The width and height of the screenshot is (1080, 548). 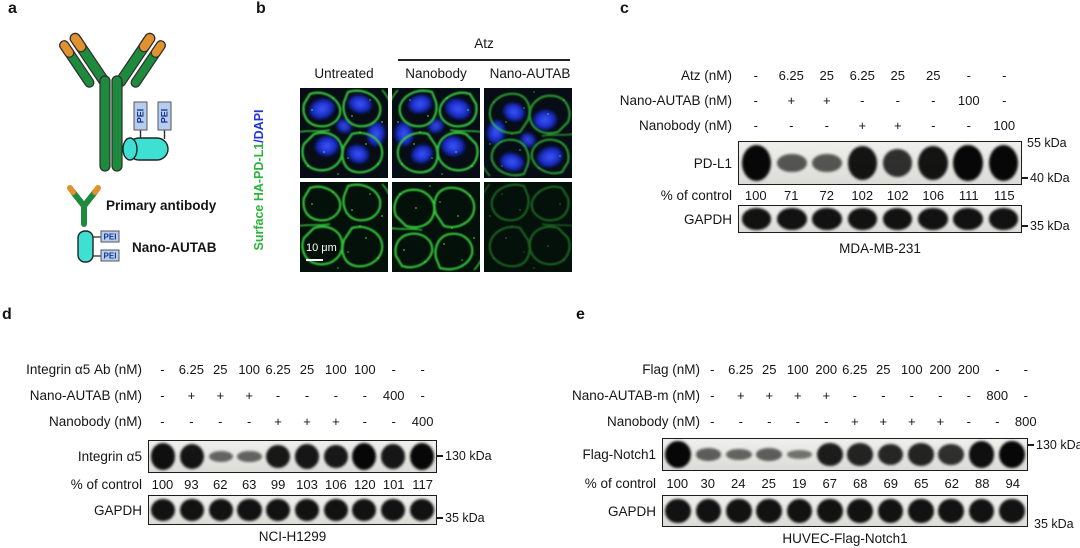 What do you see at coordinates (249, 484) in the screenshot?
I see `lane-value: 63` at bounding box center [249, 484].